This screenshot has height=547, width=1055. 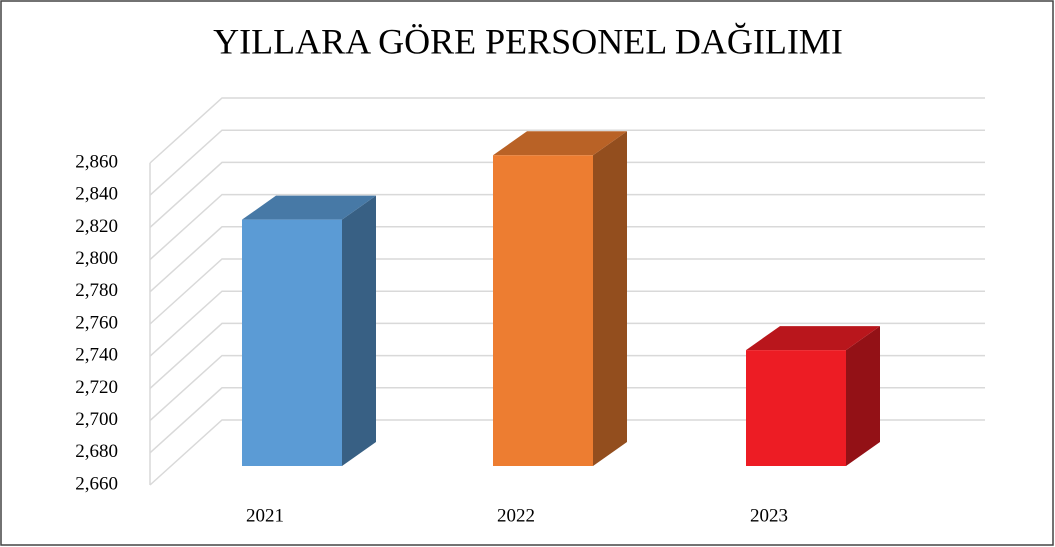 I want to click on y-tick-label: 2,760, so click(x=96, y=322).